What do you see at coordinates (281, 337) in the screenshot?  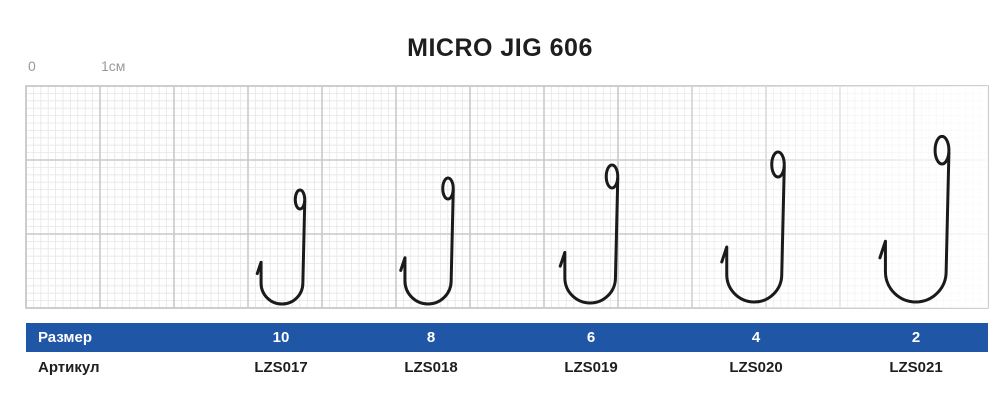 I see `size-cell: 10` at bounding box center [281, 337].